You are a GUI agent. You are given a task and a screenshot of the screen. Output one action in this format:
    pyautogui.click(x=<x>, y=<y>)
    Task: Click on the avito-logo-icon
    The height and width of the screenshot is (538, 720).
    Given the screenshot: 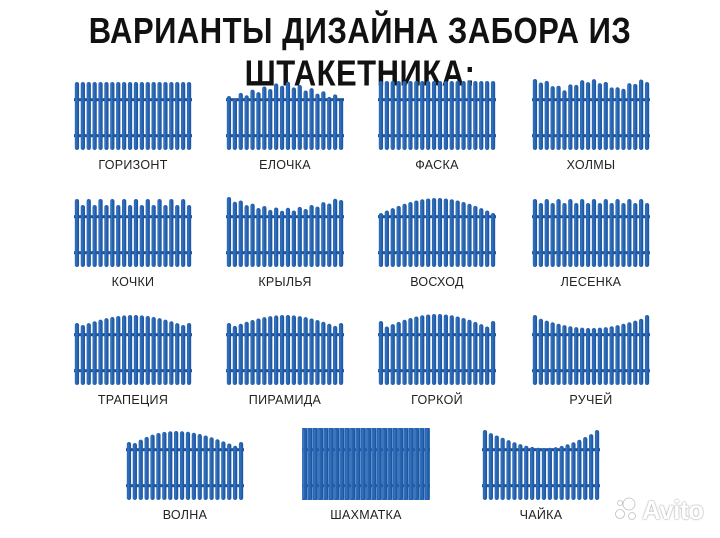 What is the action you would take?
    pyautogui.click(x=625, y=508)
    